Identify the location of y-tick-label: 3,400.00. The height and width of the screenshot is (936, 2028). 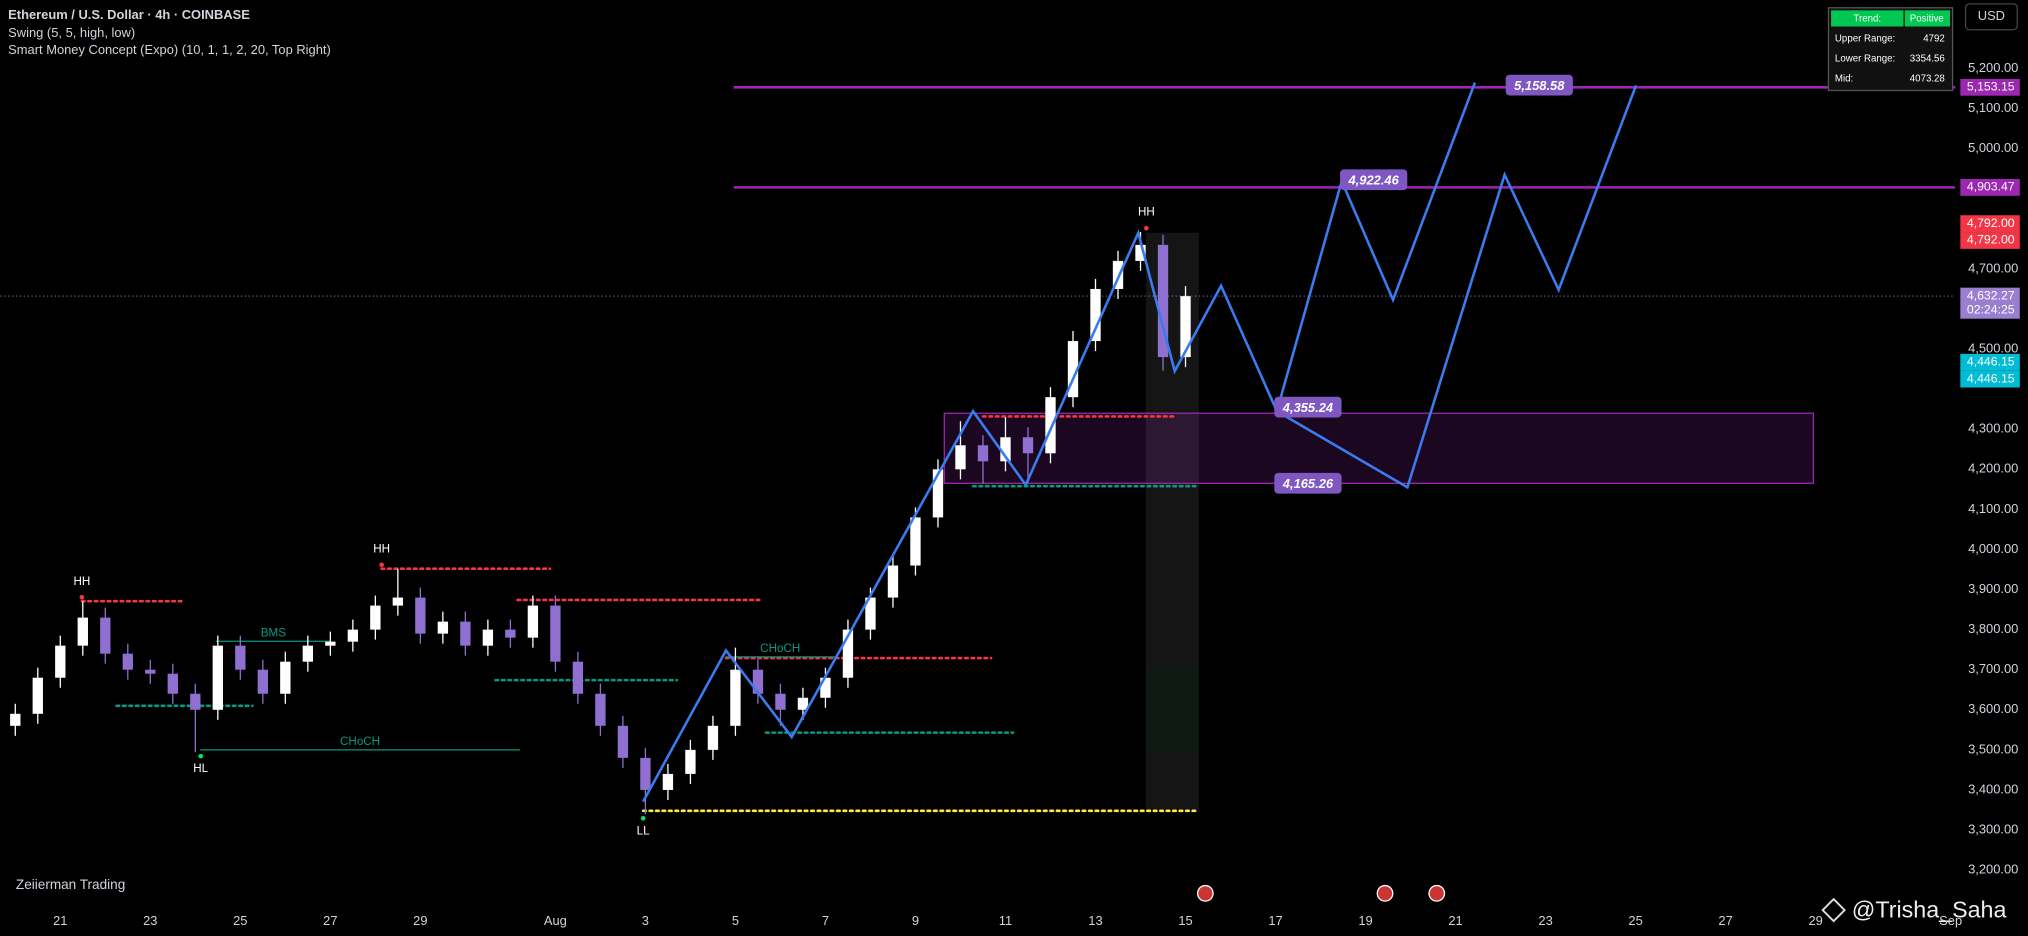
(1993, 788).